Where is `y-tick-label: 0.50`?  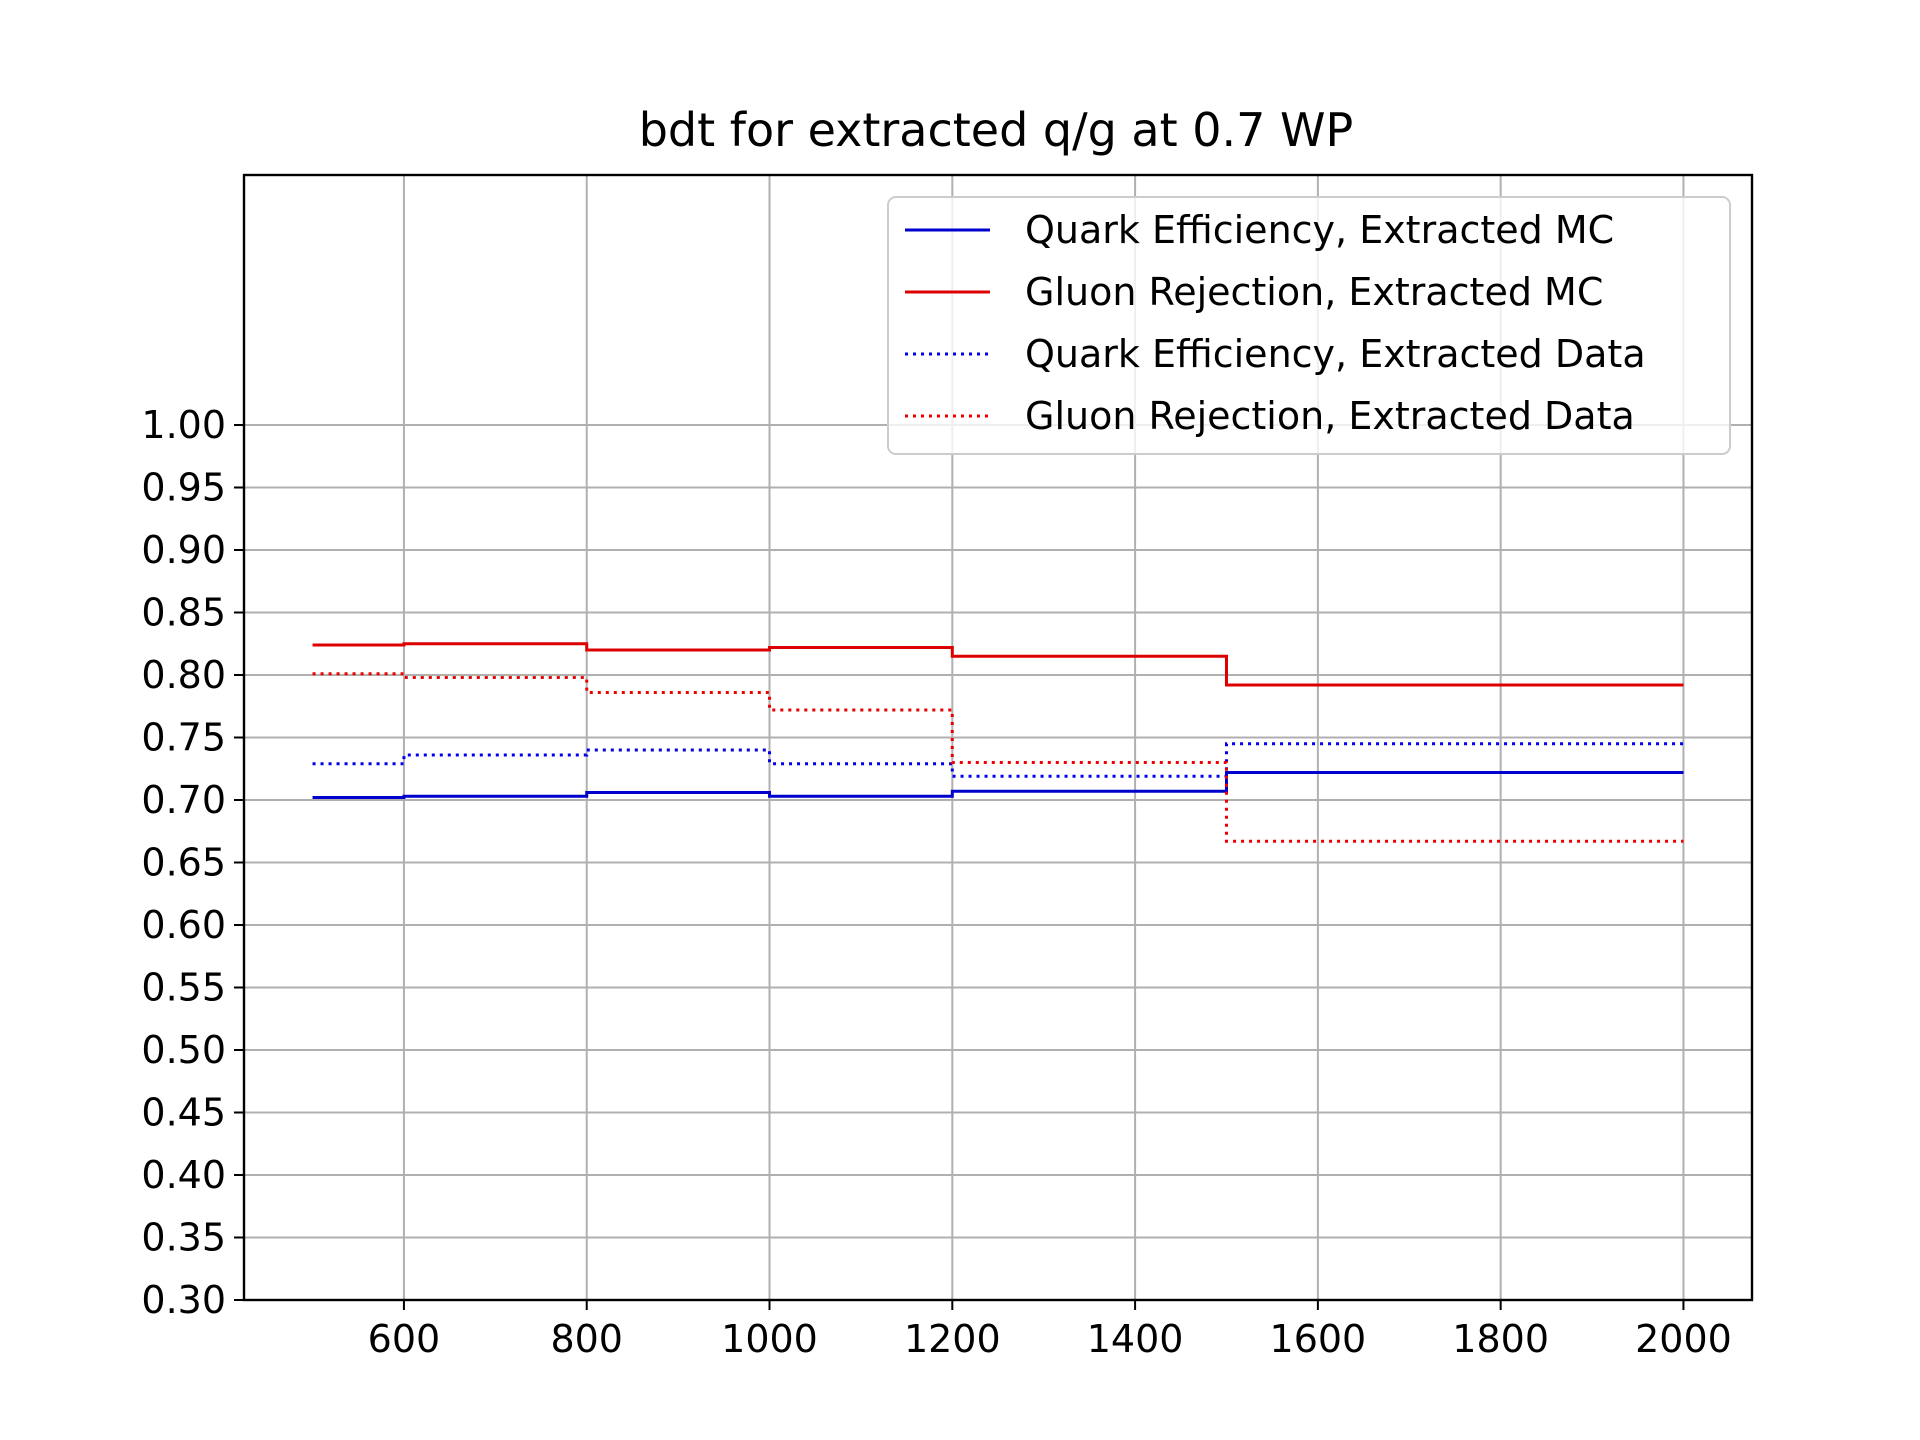
y-tick-label: 0.50 is located at coordinates (183, 1050).